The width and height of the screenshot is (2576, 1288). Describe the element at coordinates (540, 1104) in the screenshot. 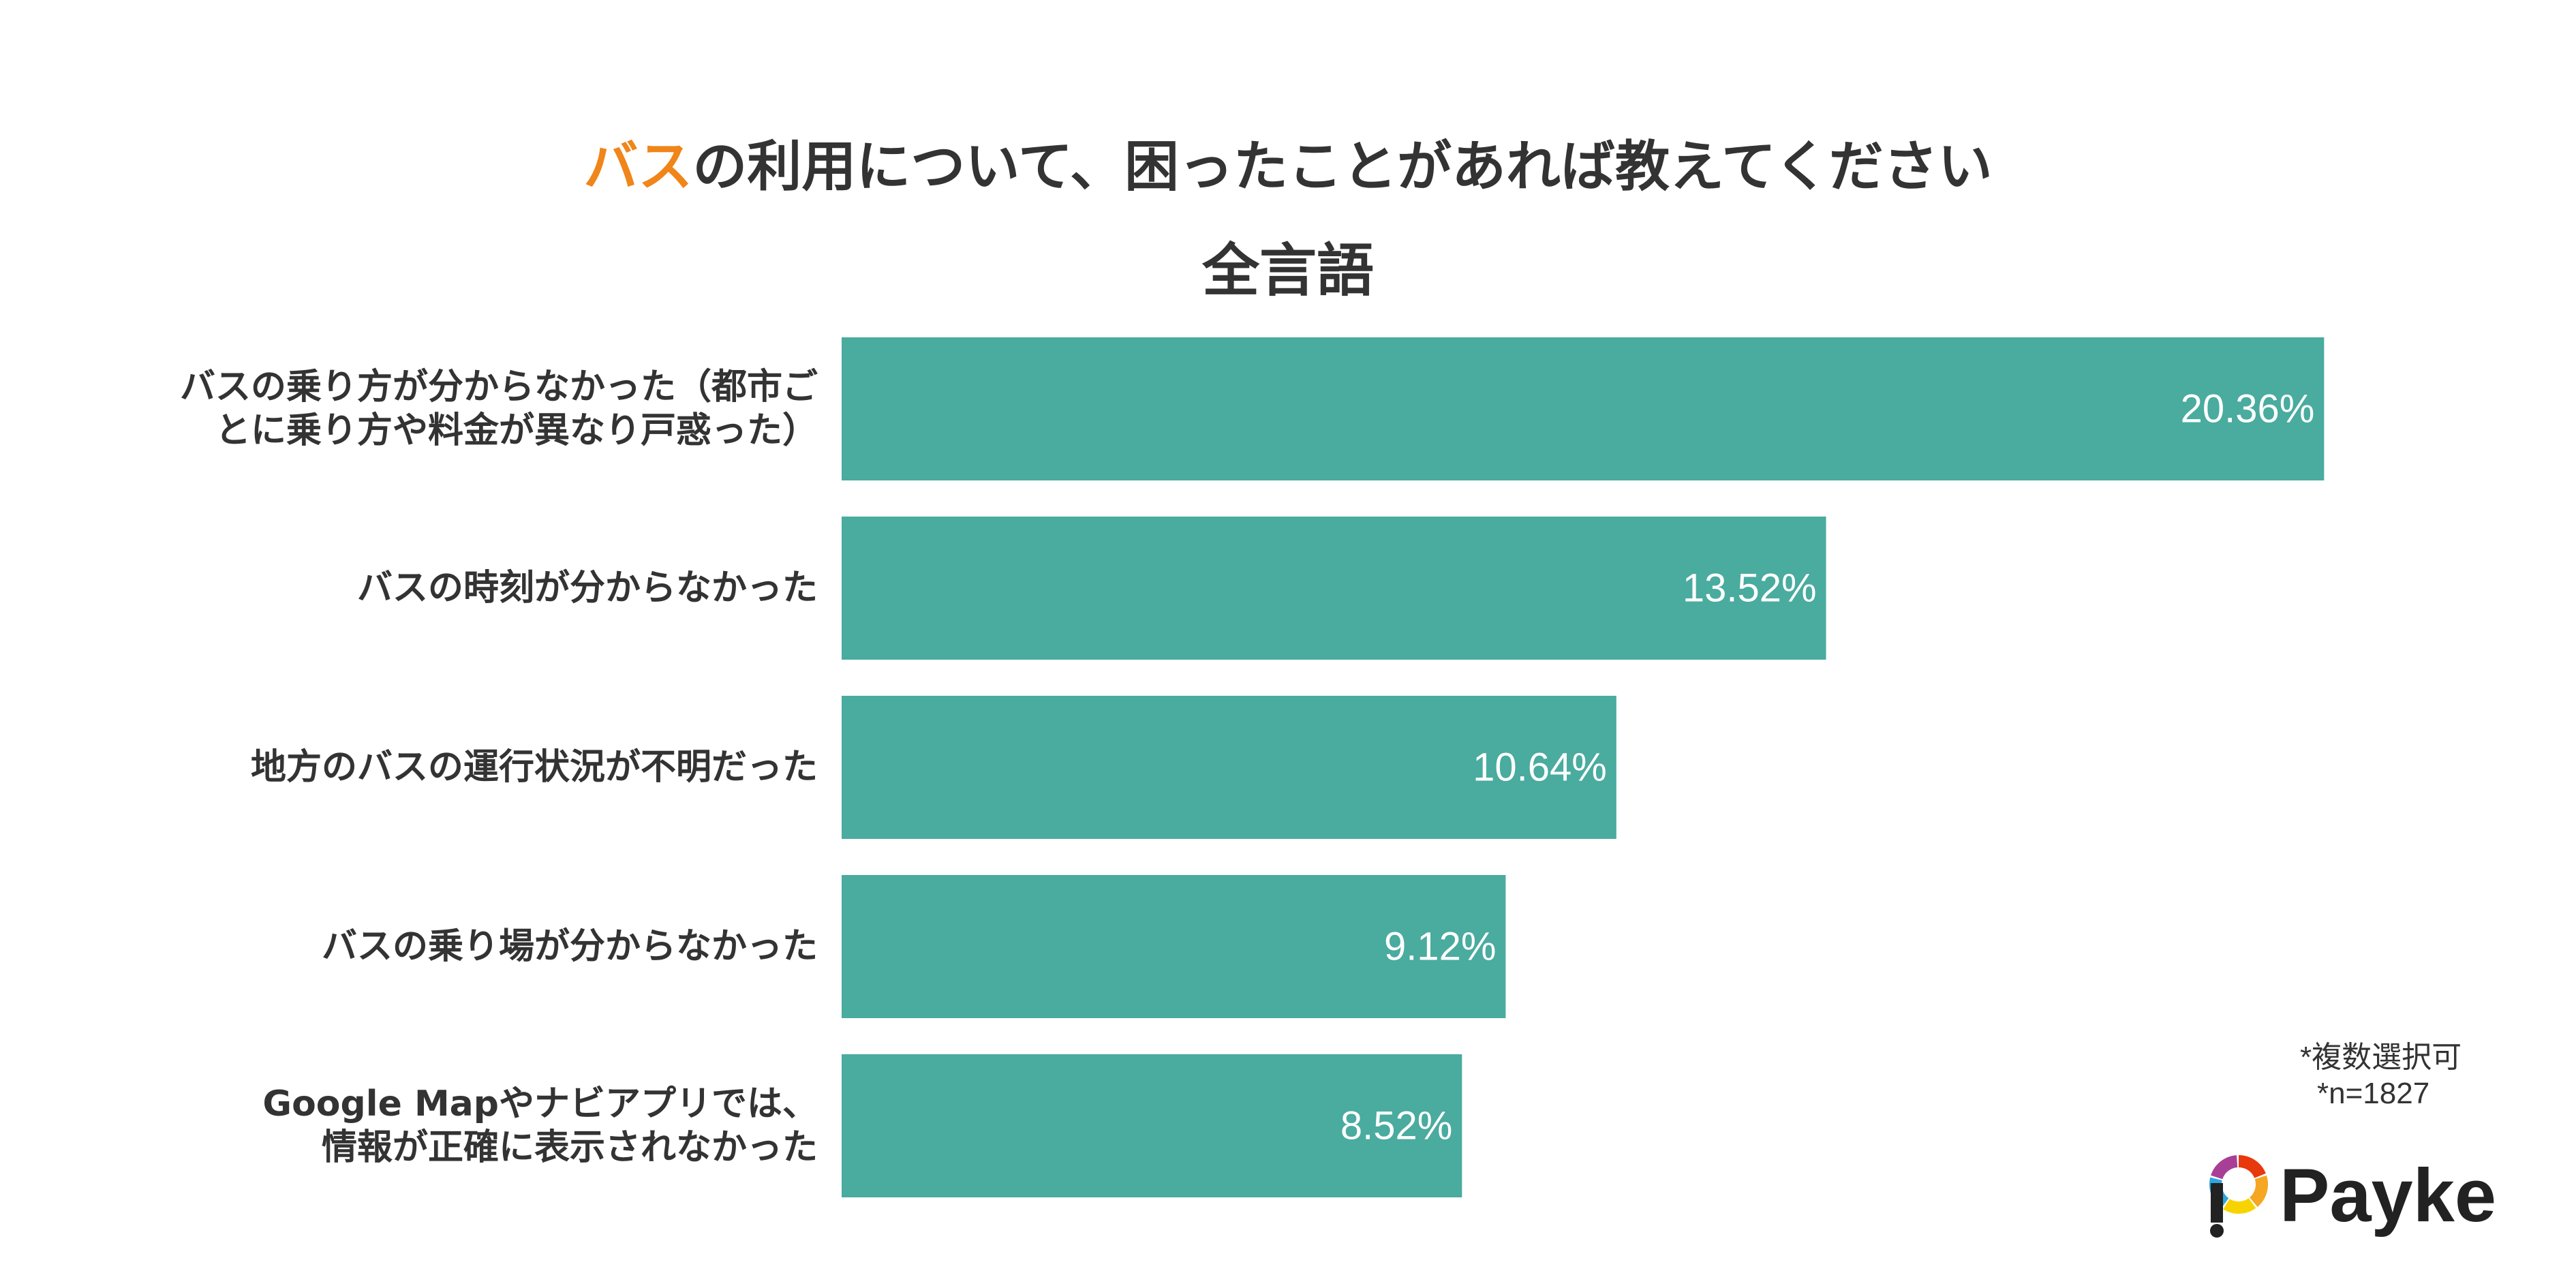

I see `category-label-5-line-1: Google Mapやナビアプリでは、` at that location.